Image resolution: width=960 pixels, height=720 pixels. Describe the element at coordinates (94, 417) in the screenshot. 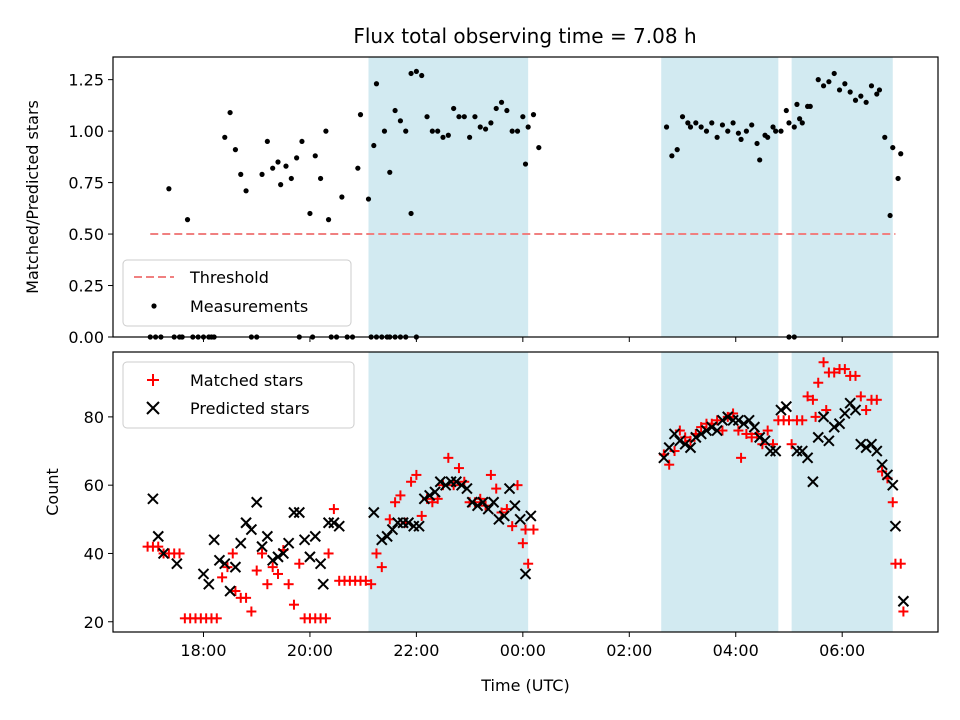

I see `y-tick-label: 80` at that location.